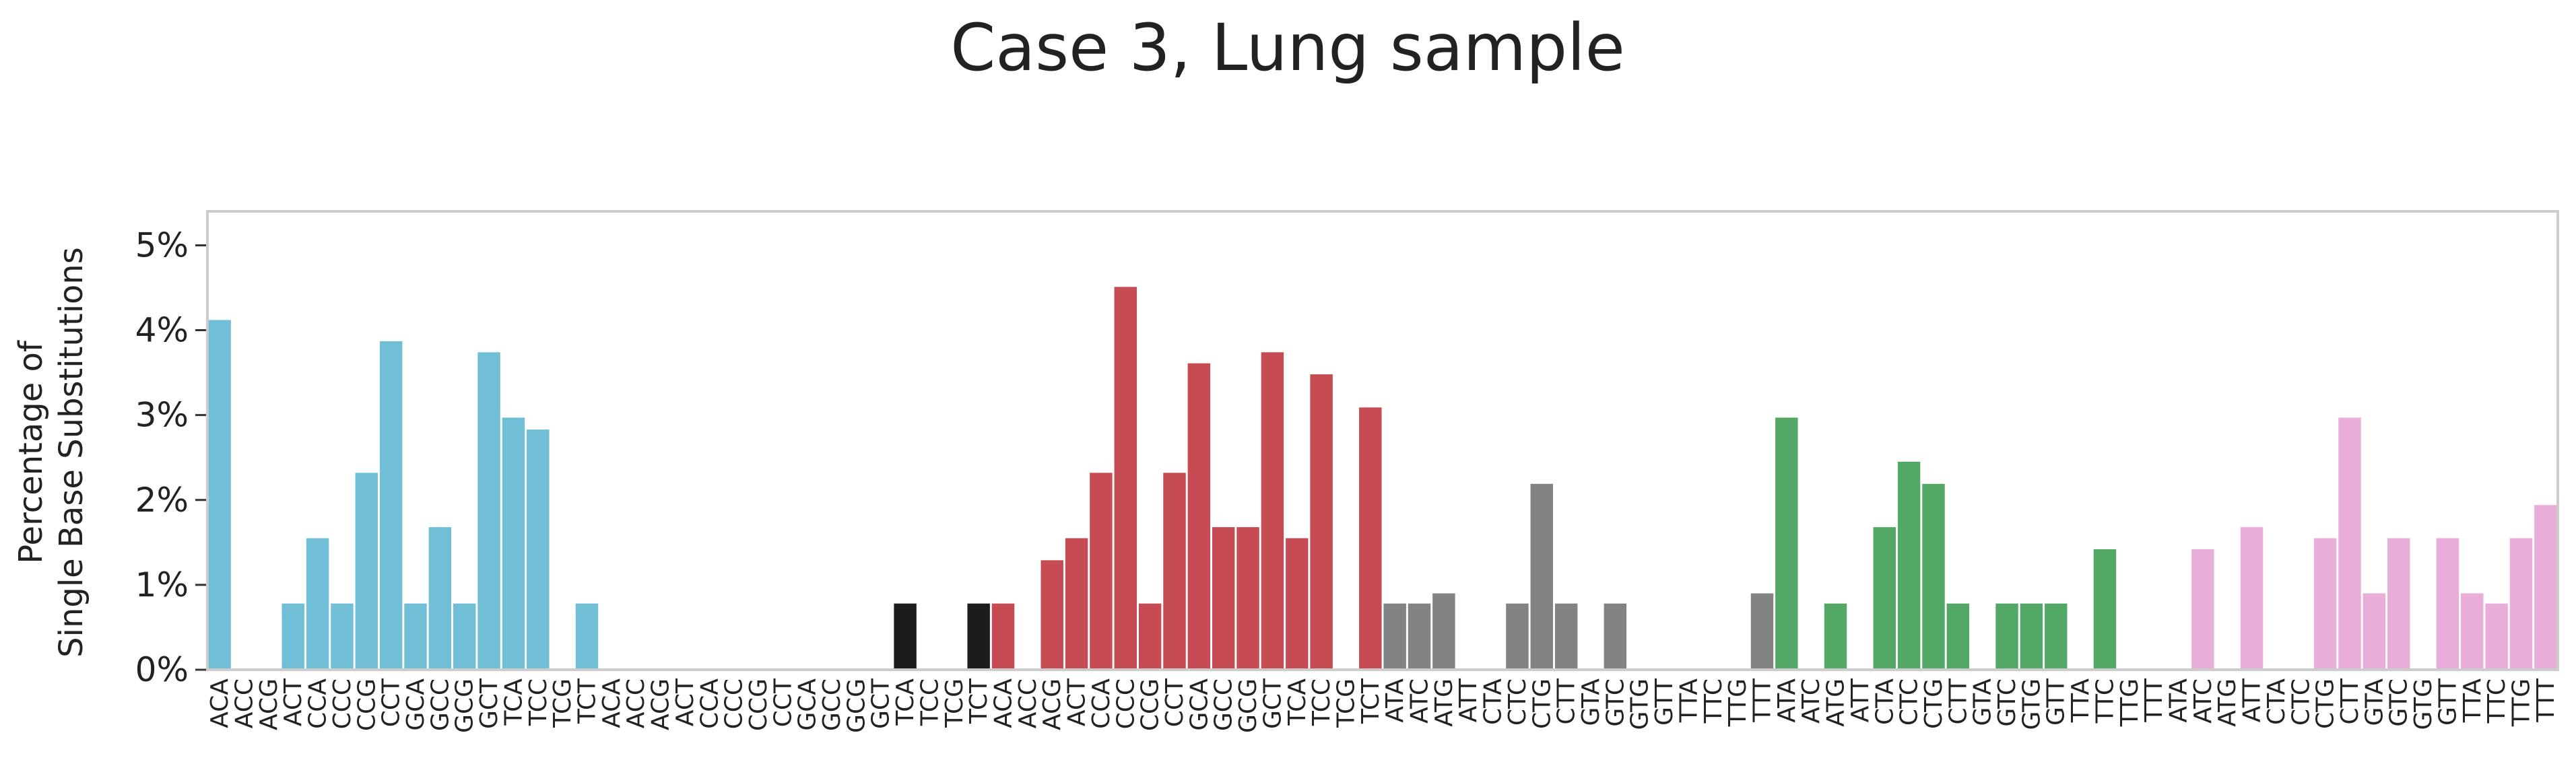 Image resolution: width=2576 pixels, height=766 pixels. Describe the element at coordinates (31, 452) in the screenshot. I see `y-axis-label-line1: Percentage of` at that location.